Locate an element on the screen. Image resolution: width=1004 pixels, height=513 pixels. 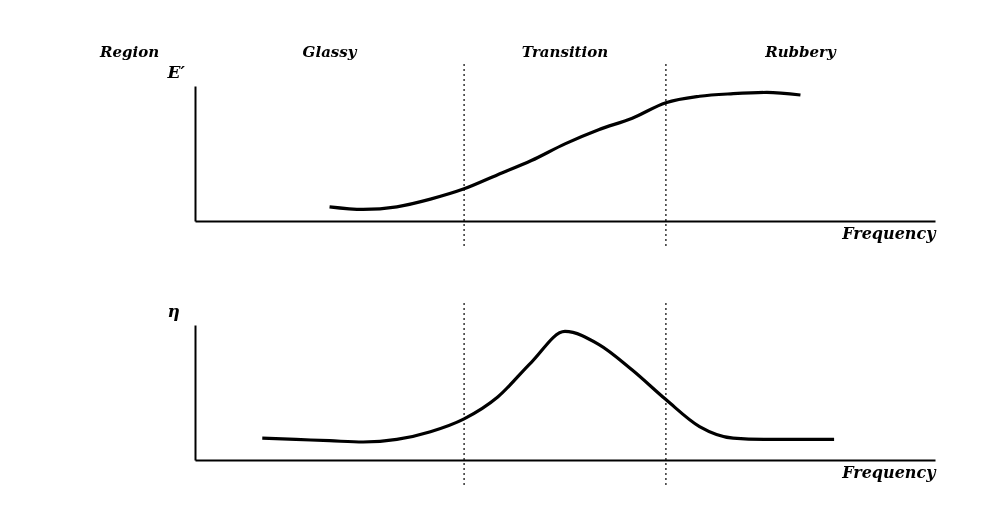
text: Transition is located at coordinates (565, 52).